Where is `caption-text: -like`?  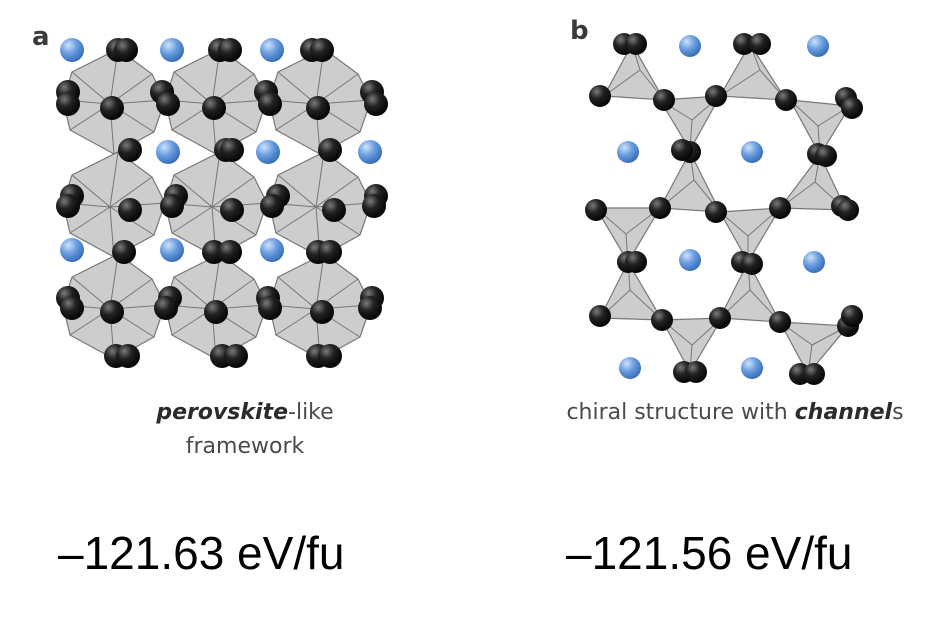 caption-text: -like is located at coordinates (311, 412).